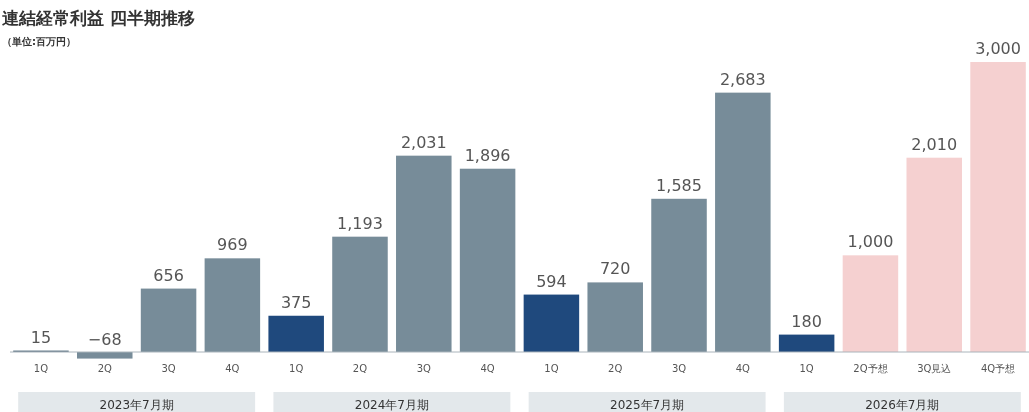  I want to click on data-label: 969, so click(232, 245).